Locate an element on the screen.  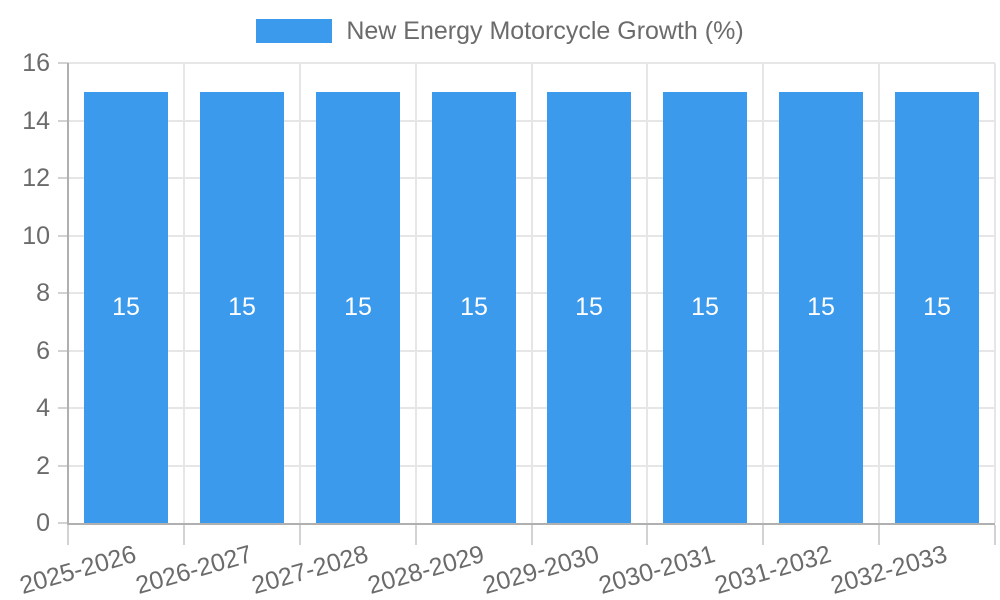
x-axis-tick-label: 2032-2033 is located at coordinates (889, 570).